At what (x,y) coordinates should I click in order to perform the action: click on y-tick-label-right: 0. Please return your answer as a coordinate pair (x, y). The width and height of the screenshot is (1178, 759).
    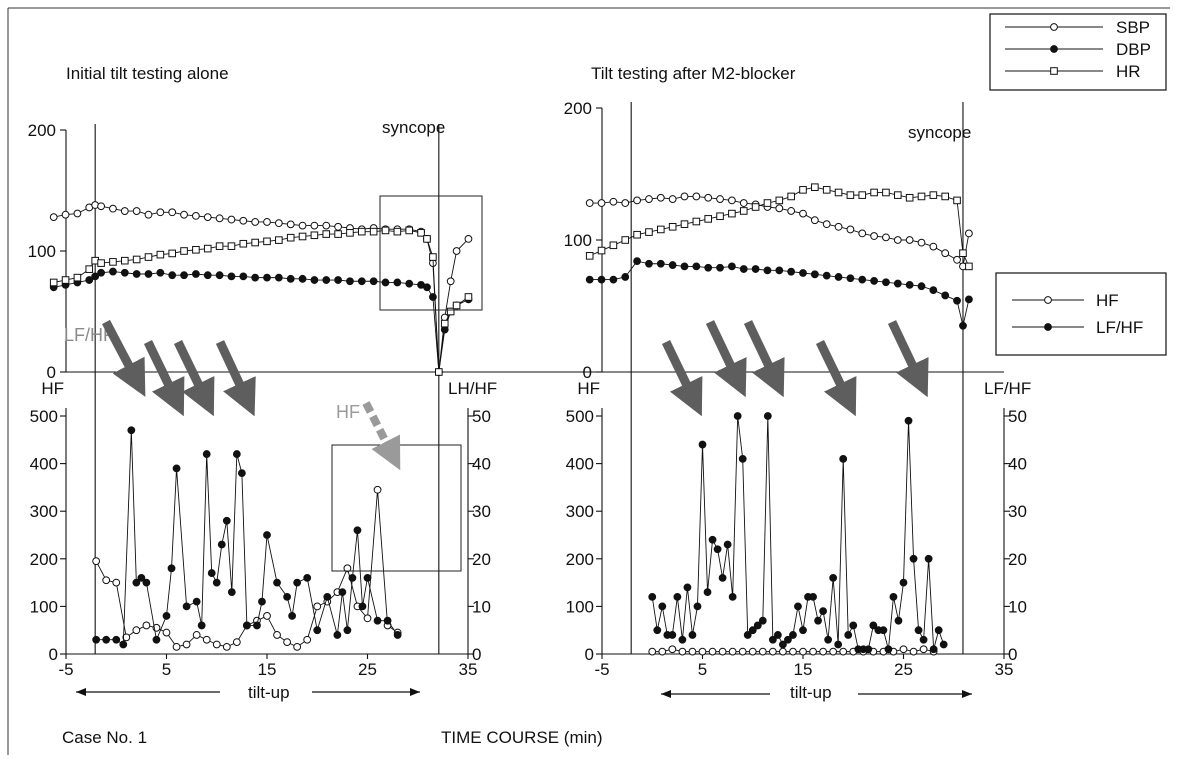
    Looking at the image, I should click on (476, 654).